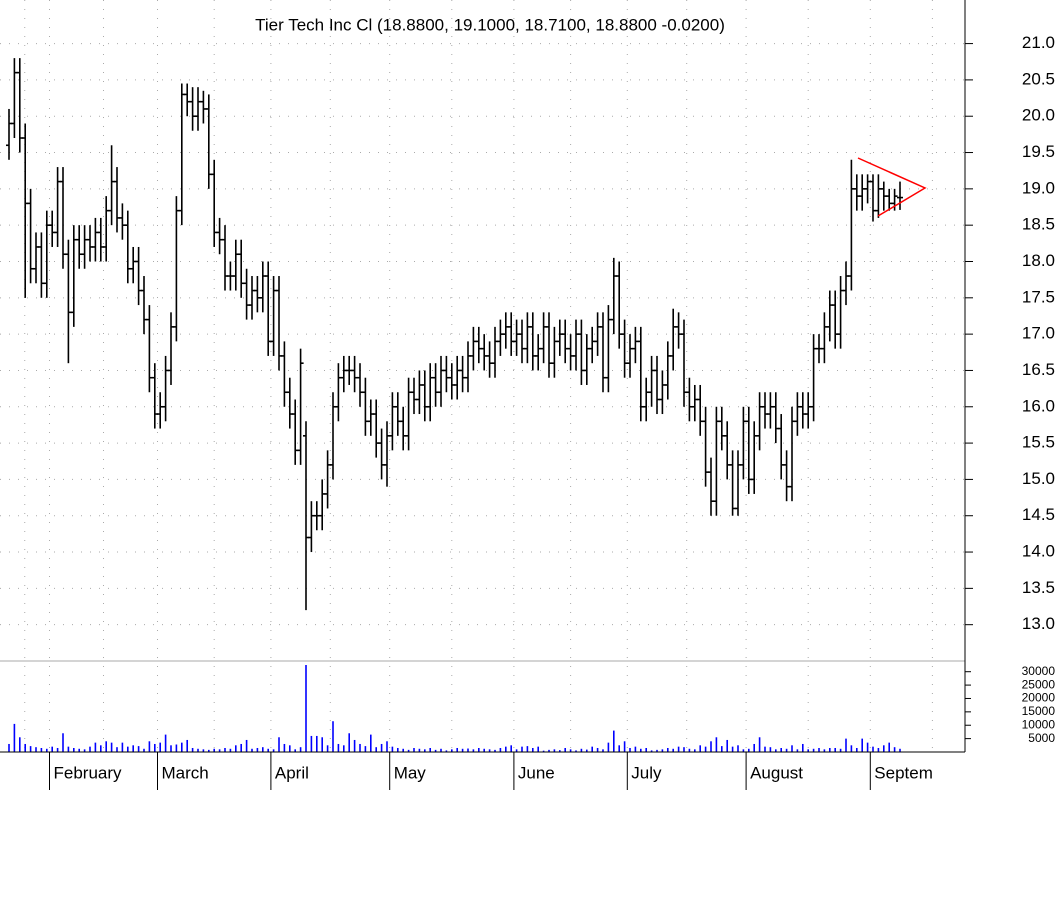 Image resolution: width=1061 pixels, height=907 pixels. What do you see at coordinates (1038, 187) in the screenshot?
I see `y-tick-label: 19.0` at bounding box center [1038, 187].